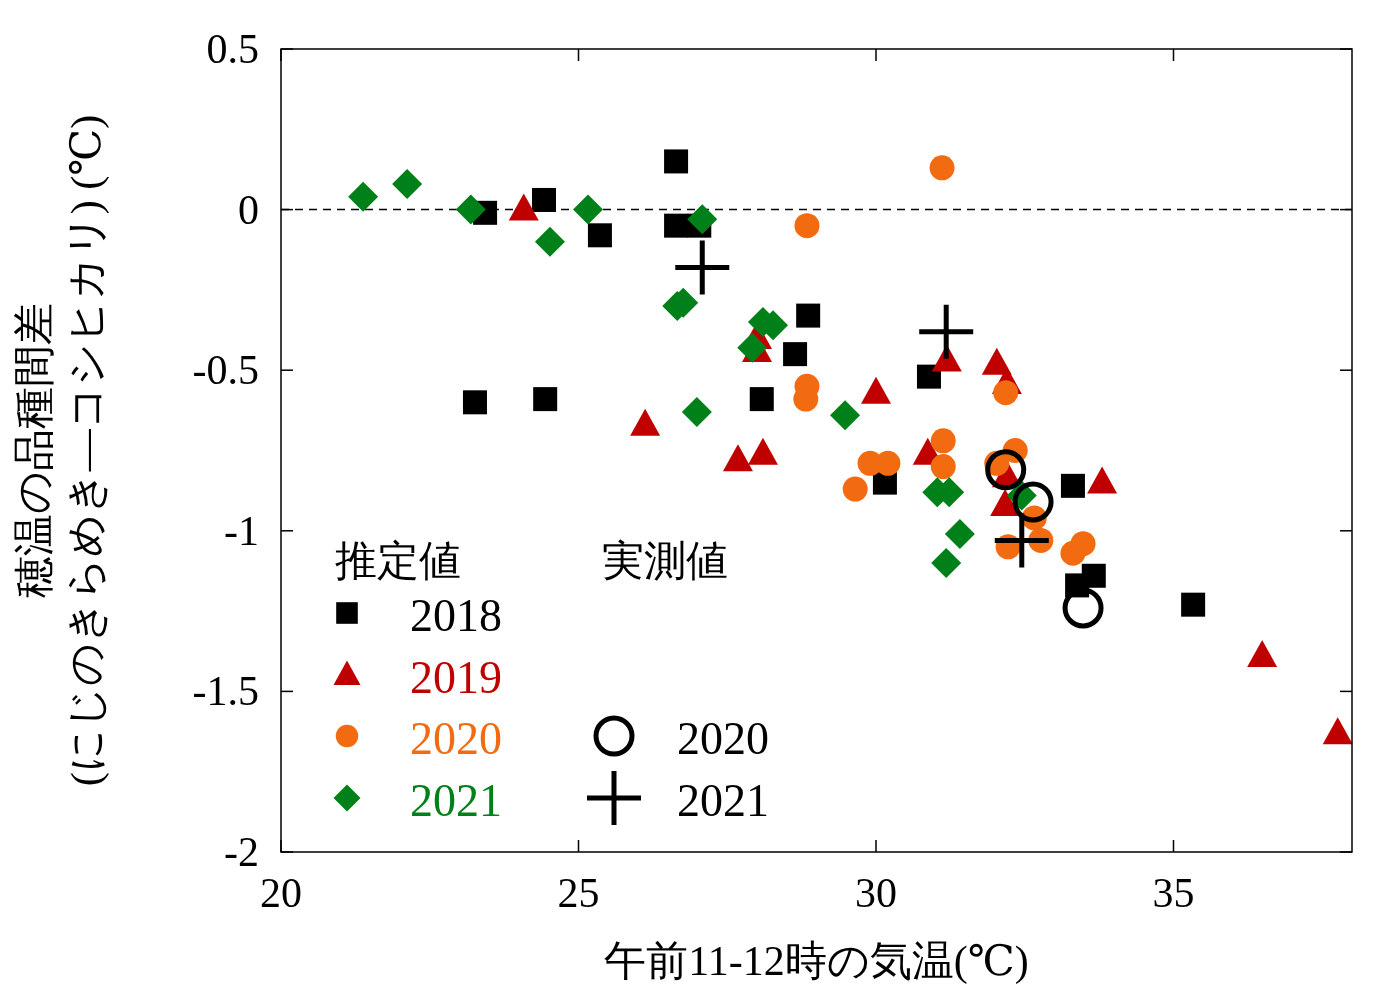 The image size is (1390, 1001). Describe the element at coordinates (665, 561) in the screenshot. I see `annotation: 実測値` at that location.